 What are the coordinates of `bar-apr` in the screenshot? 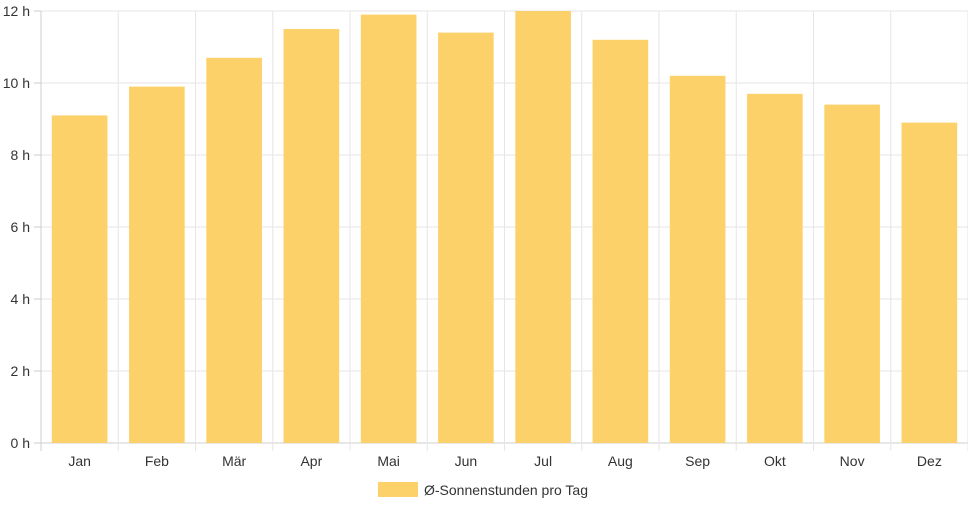 It's located at (311, 236).